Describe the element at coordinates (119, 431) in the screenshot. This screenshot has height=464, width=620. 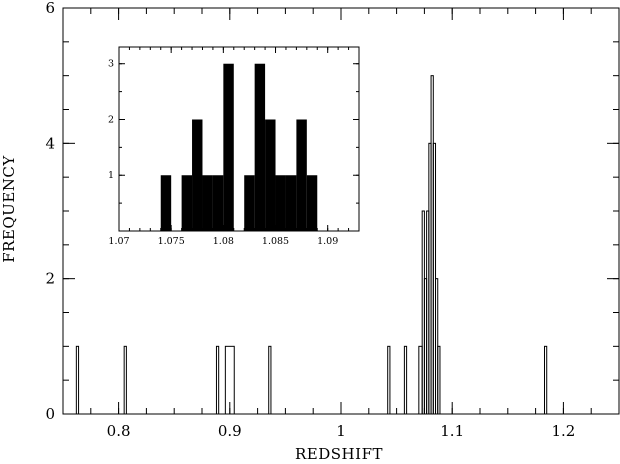
I see `main-x-tick-label-0: 0.8` at that location.